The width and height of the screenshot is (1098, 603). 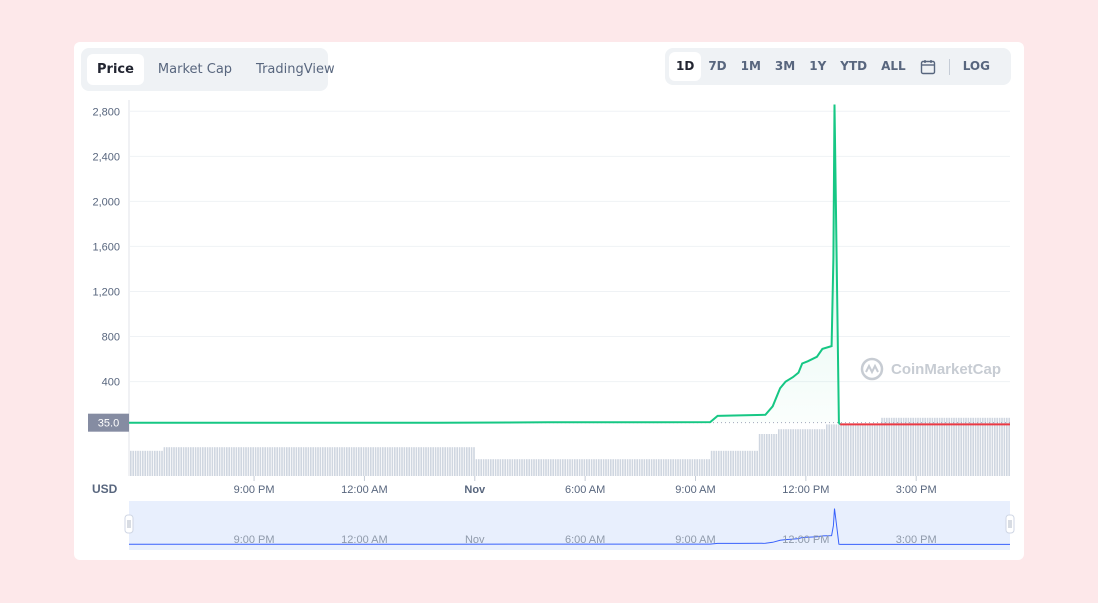 What do you see at coordinates (129, 524) in the screenshot?
I see `navigator-left-handle` at bounding box center [129, 524].